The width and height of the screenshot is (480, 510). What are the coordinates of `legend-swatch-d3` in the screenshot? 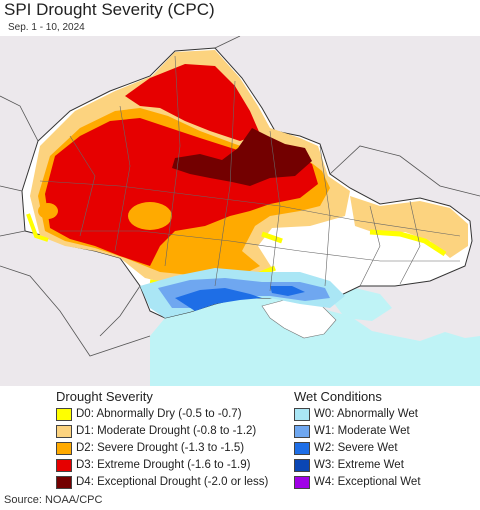 It's located at (64, 465).